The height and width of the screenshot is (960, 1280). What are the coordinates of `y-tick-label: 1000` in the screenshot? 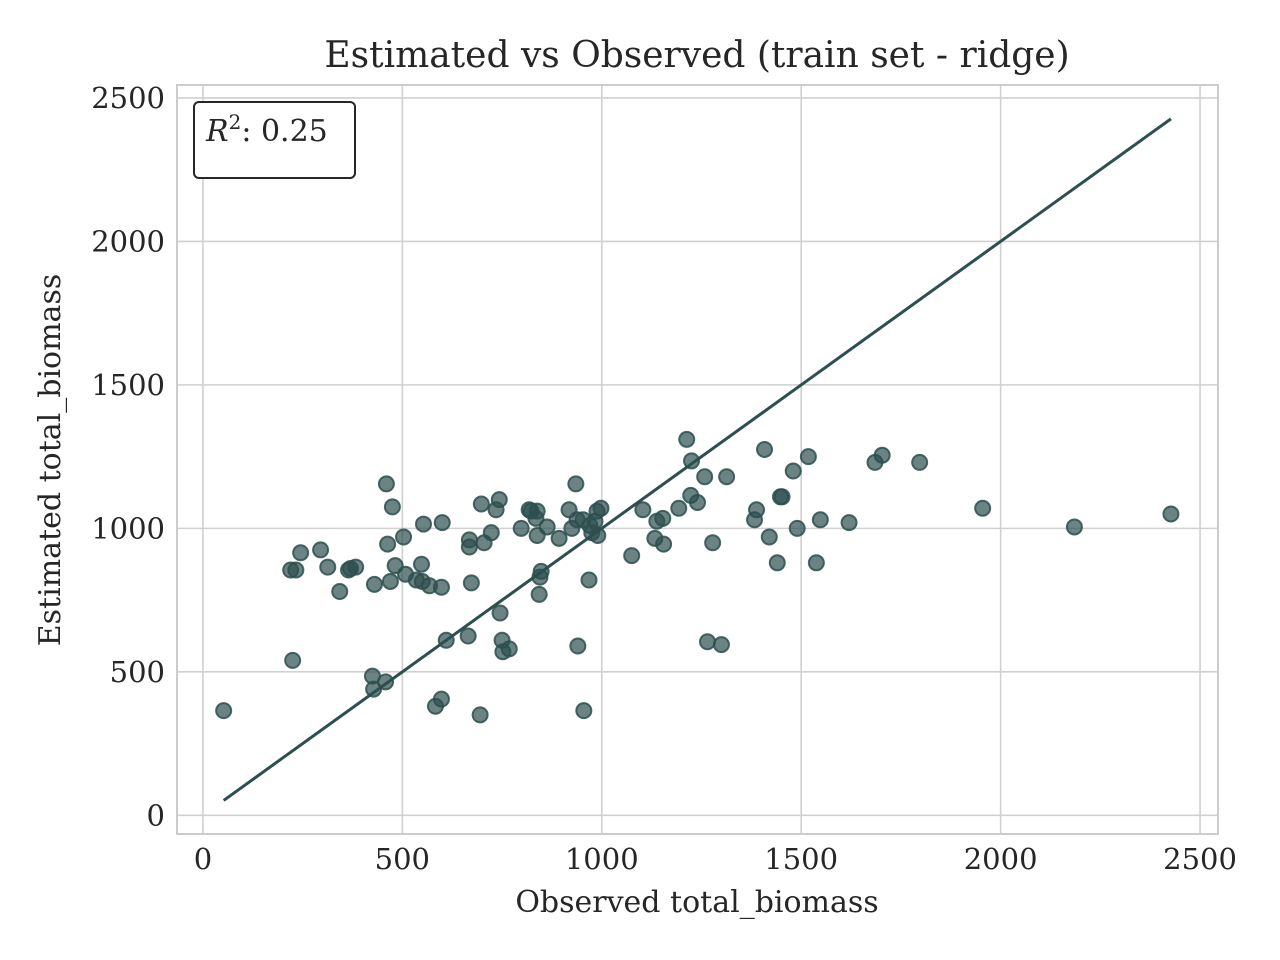 It's located at (128, 528).